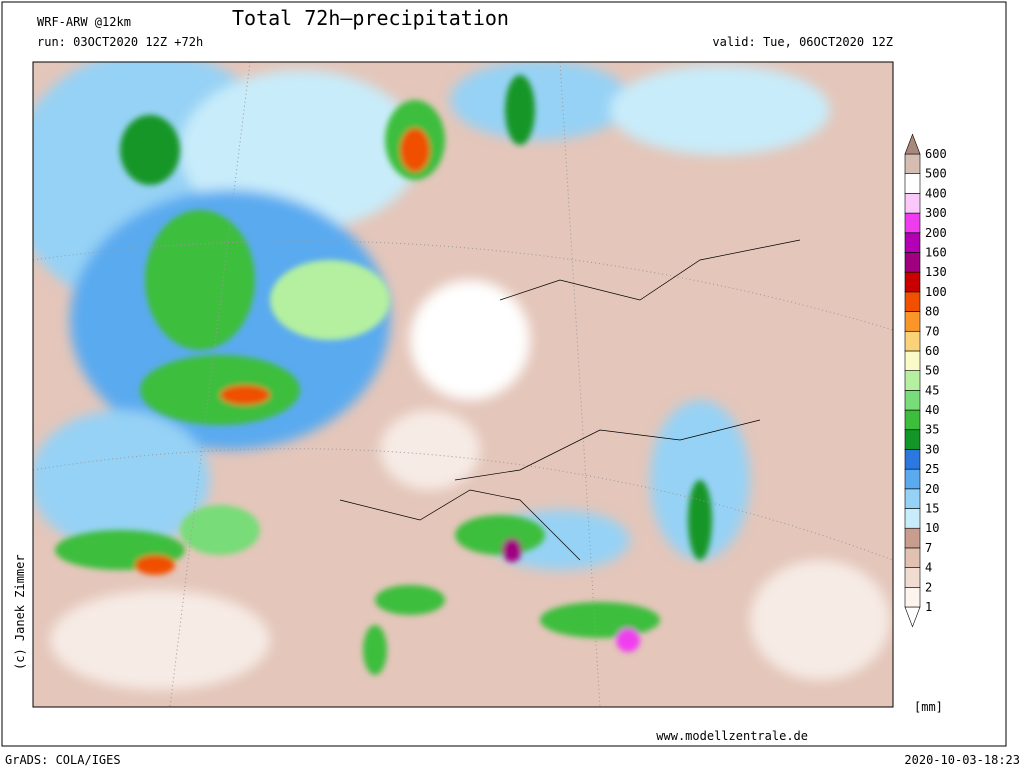 The image size is (1024, 772). I want to click on colorbar-label: 7, so click(928, 548).